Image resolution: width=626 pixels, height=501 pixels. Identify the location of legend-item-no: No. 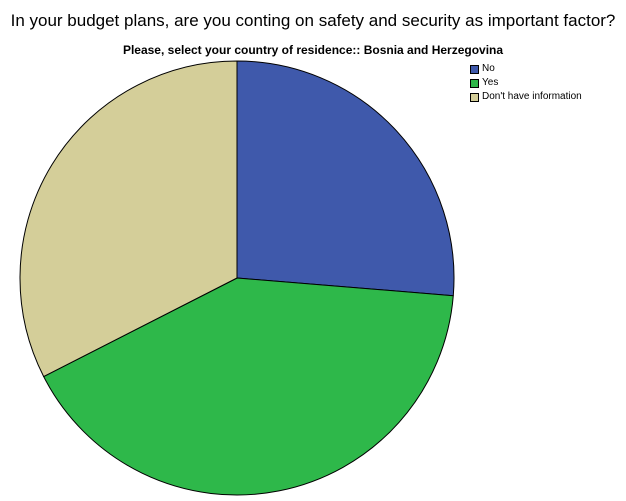
(526, 69).